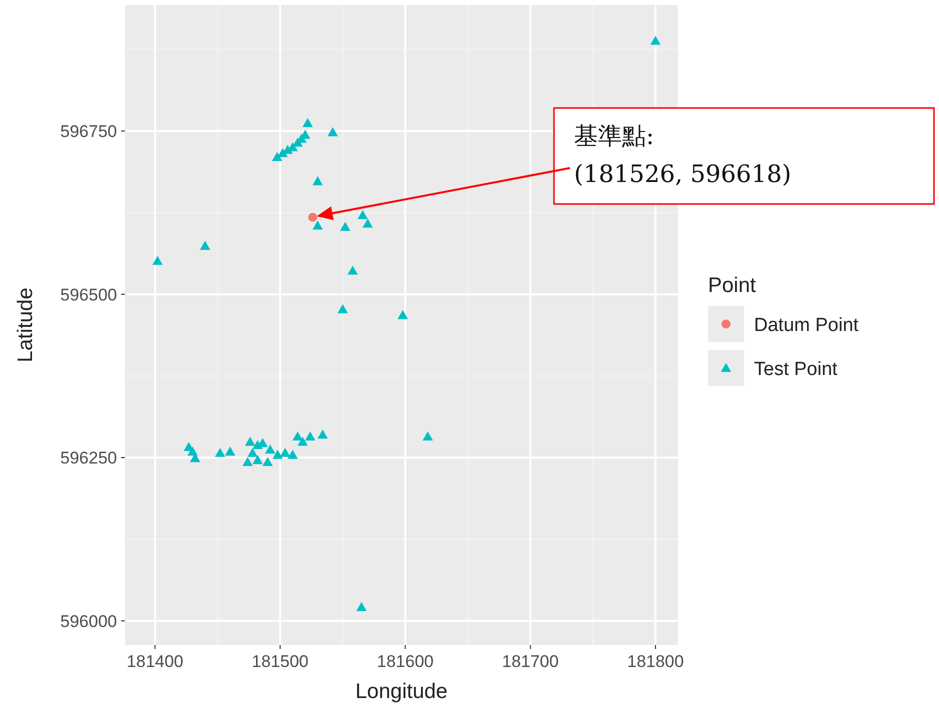  What do you see at coordinates (807, 325) in the screenshot?
I see `legend-label: Datum Point` at bounding box center [807, 325].